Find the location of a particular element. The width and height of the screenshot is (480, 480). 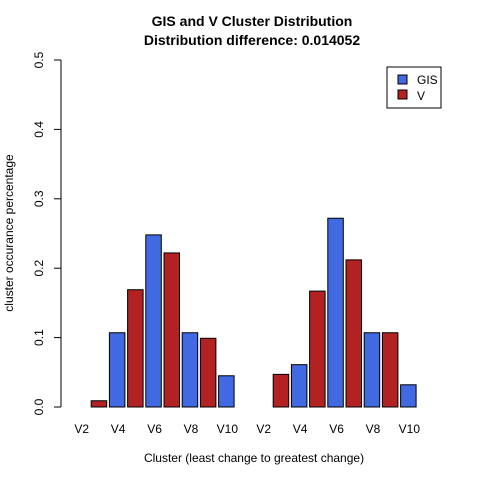

legend-label-gis: GIS is located at coordinates (427, 80).